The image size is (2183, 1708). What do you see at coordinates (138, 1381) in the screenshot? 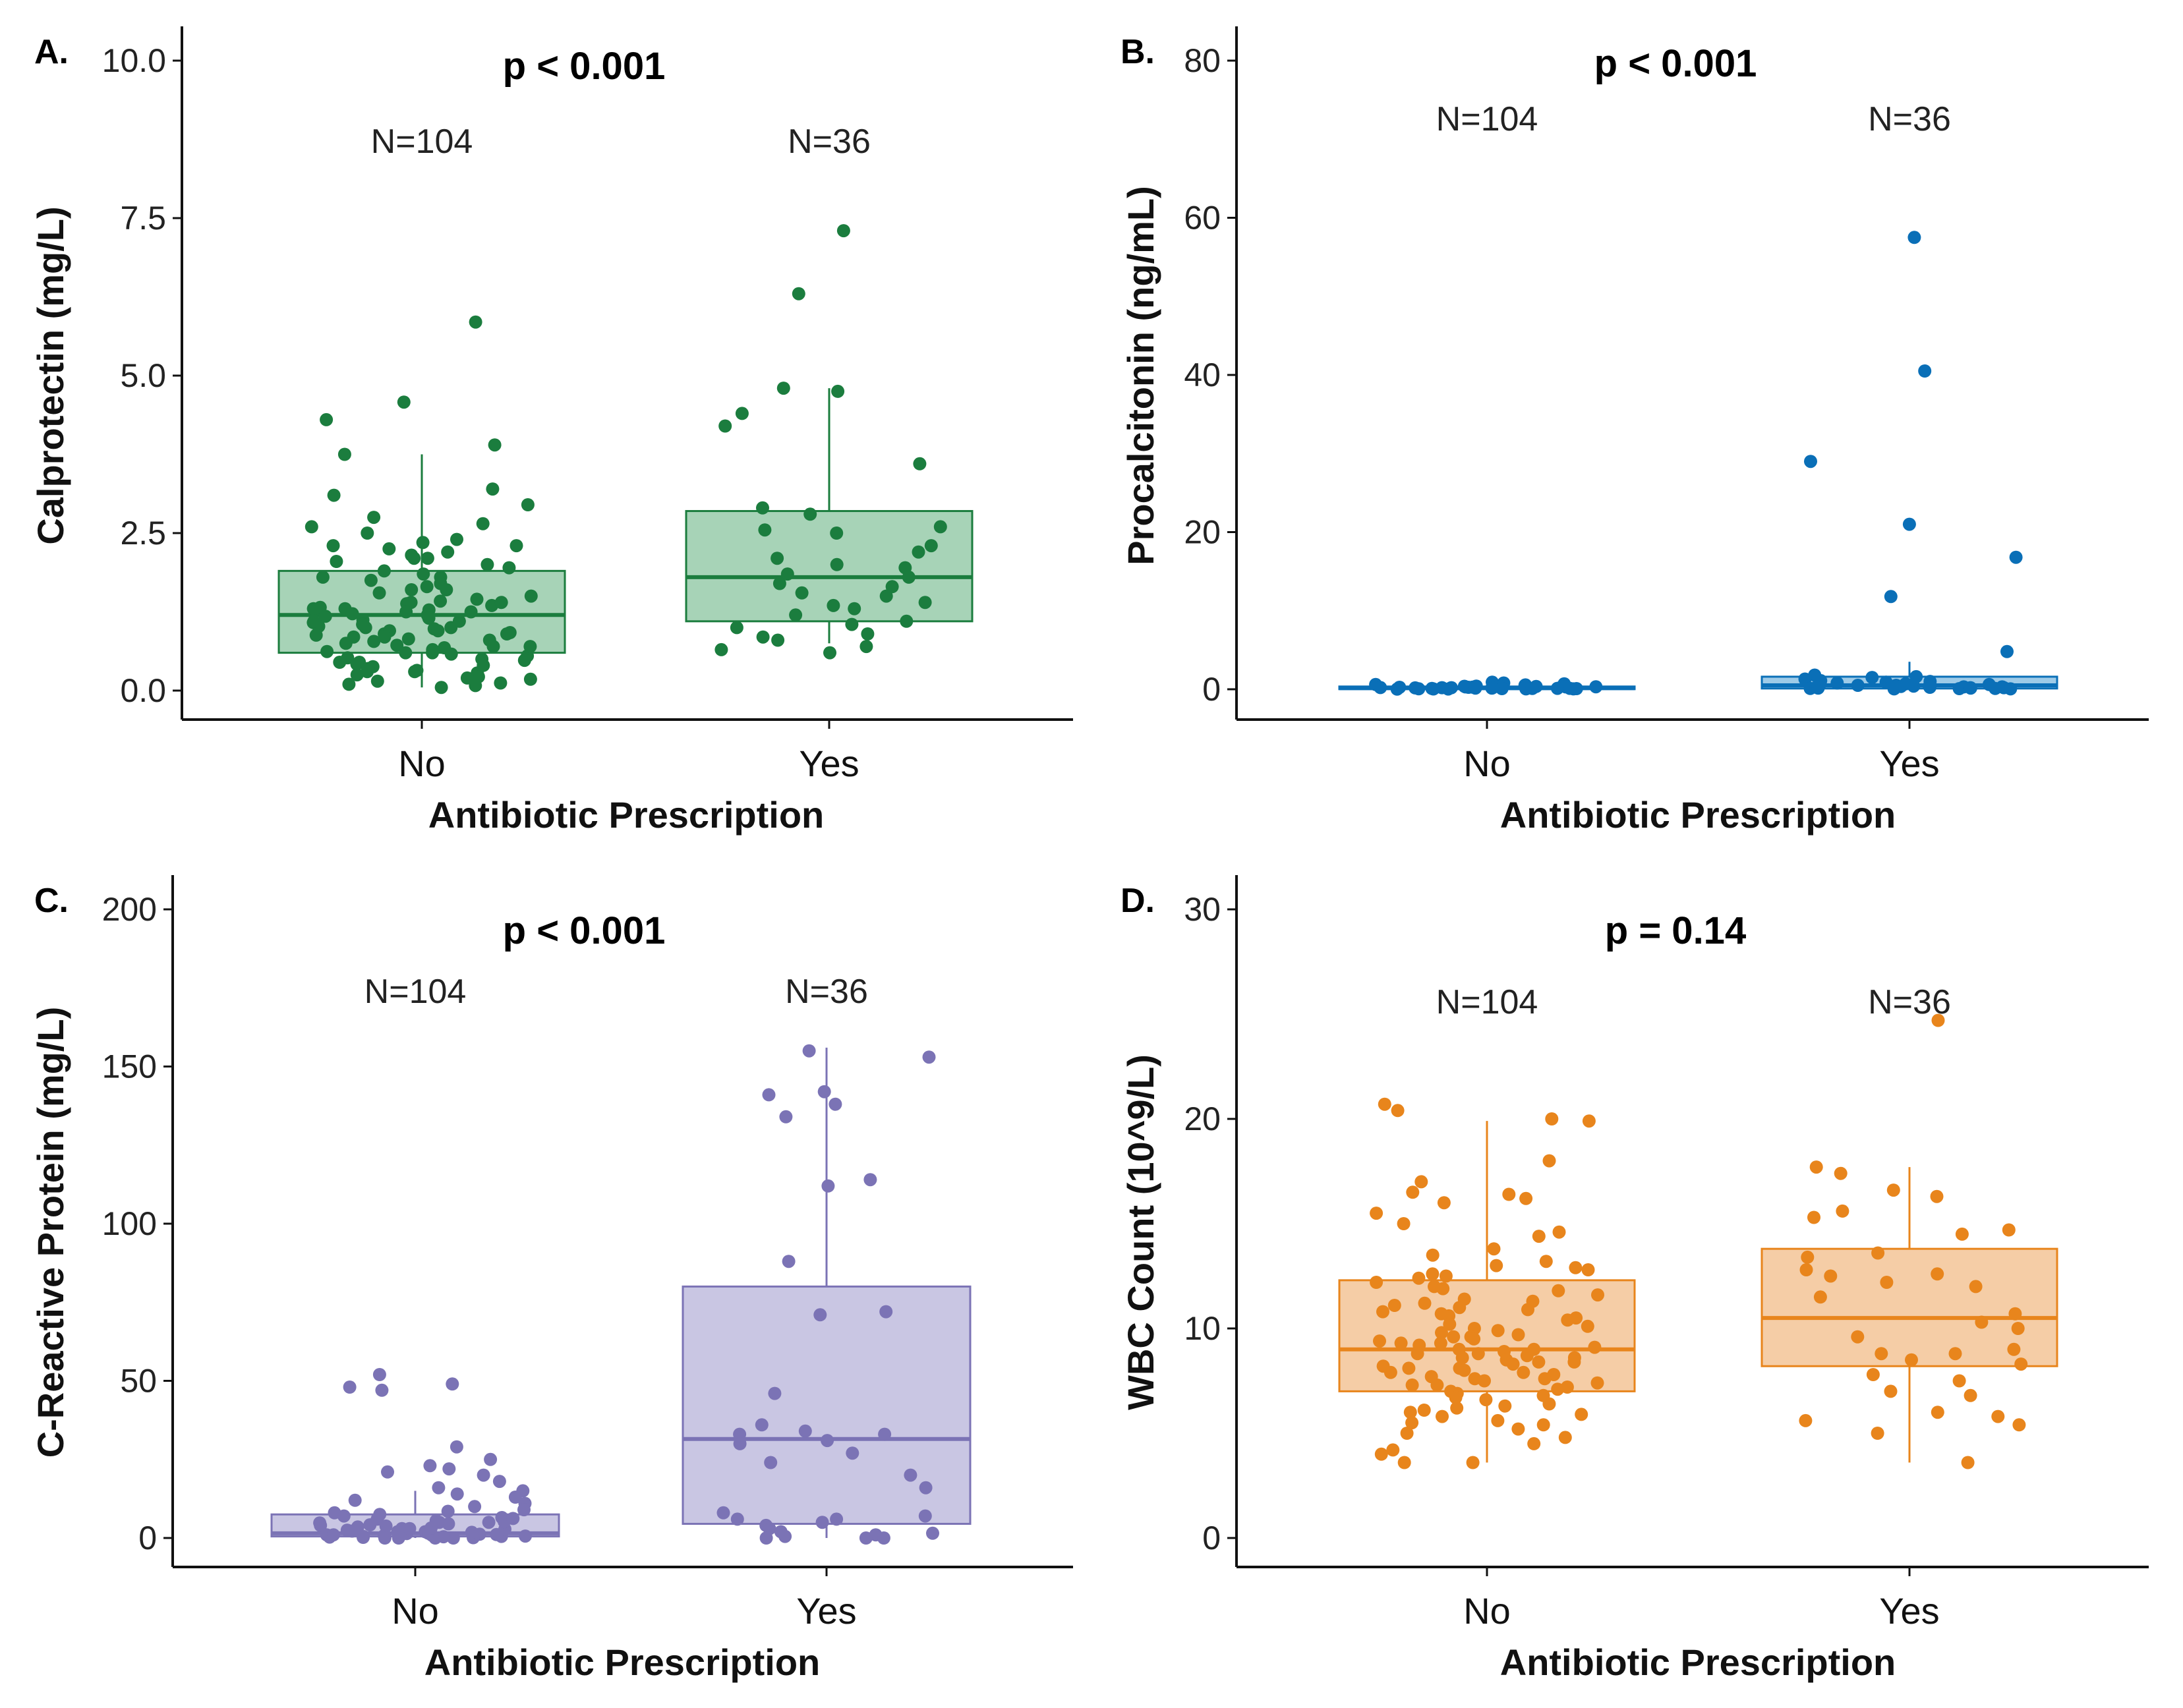
I see `y-tick-label: 50` at bounding box center [138, 1381].